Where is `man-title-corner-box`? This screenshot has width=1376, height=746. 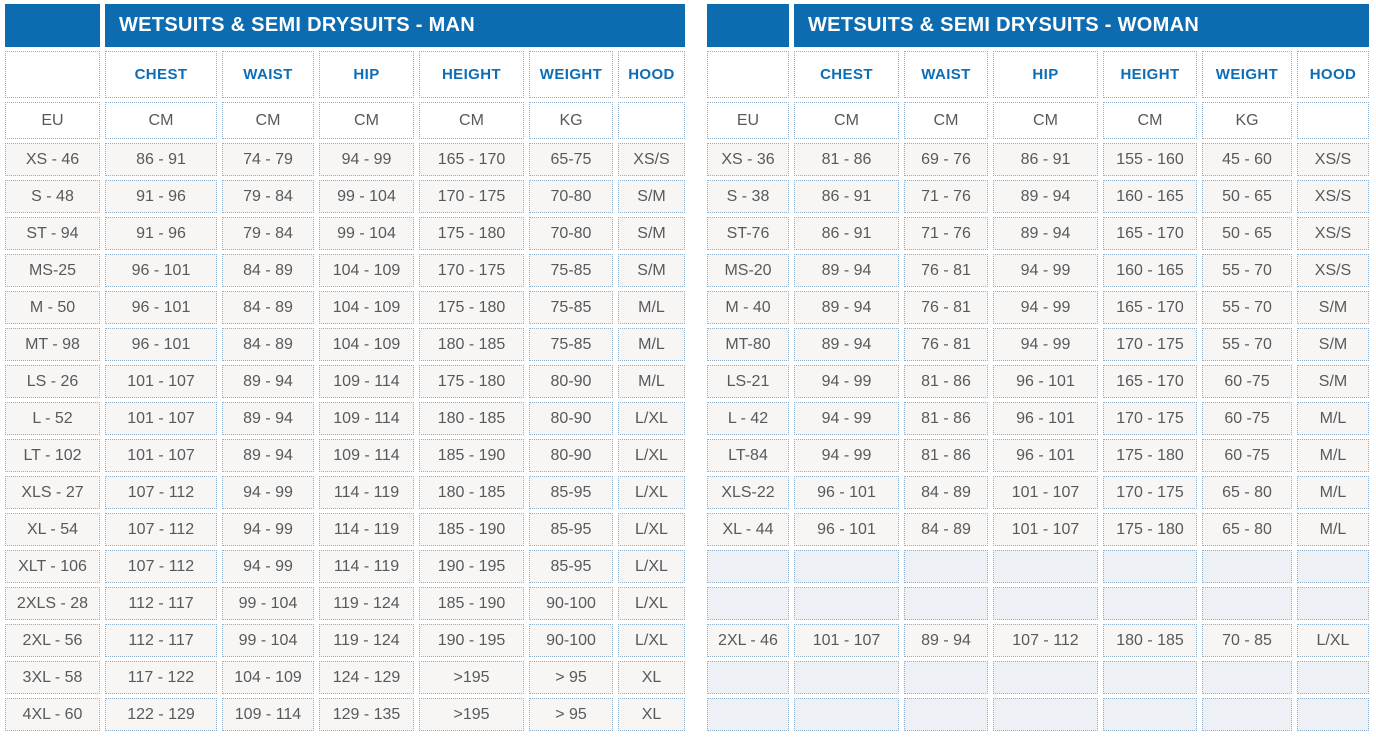
man-title-corner-box is located at coordinates (52, 25).